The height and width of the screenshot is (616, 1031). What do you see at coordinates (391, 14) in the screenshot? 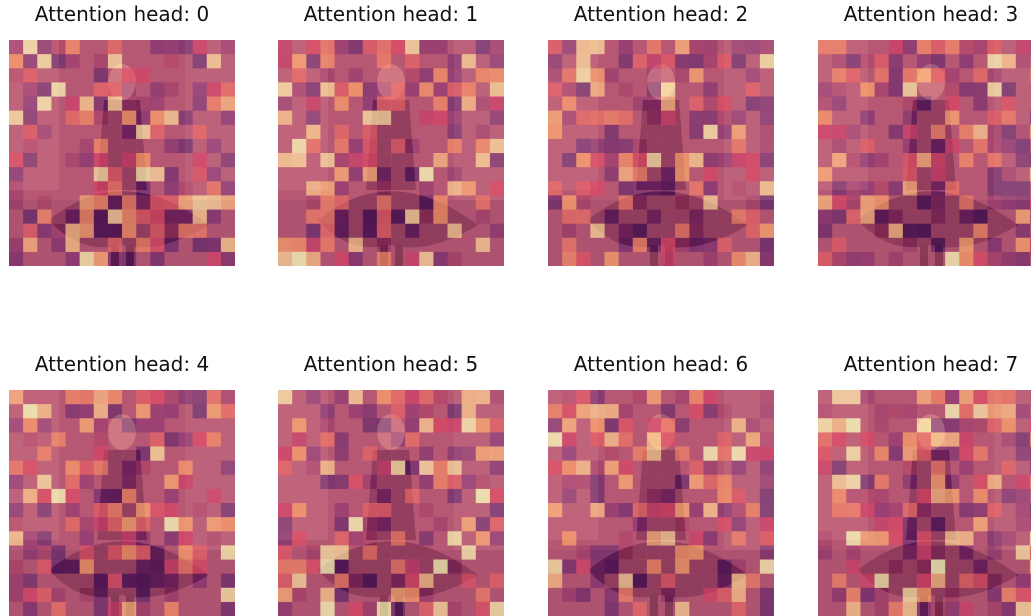
I see `panel-title: Attention head: 1` at bounding box center [391, 14].